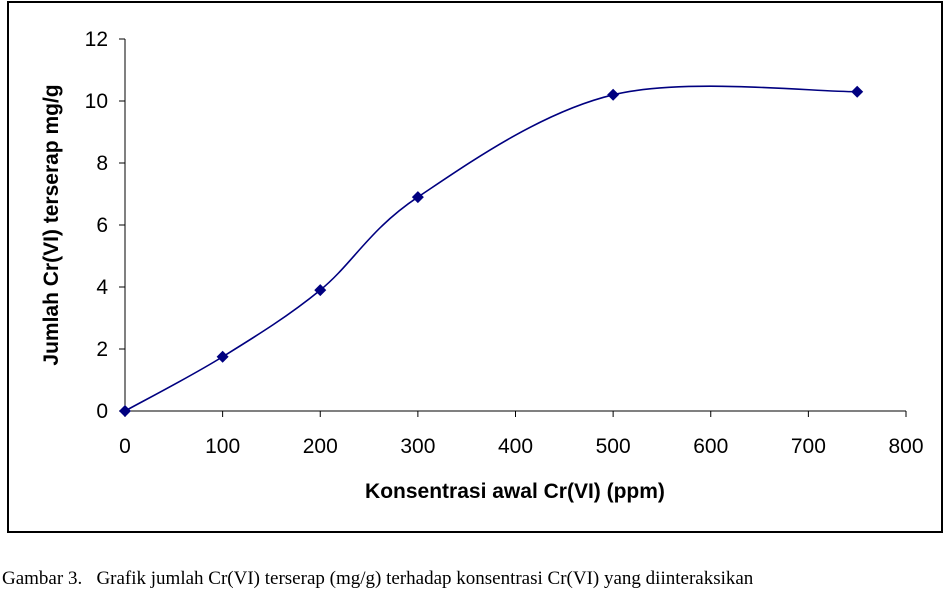 The height and width of the screenshot is (594, 948). I want to click on y-tick-label: 4, so click(102, 287).